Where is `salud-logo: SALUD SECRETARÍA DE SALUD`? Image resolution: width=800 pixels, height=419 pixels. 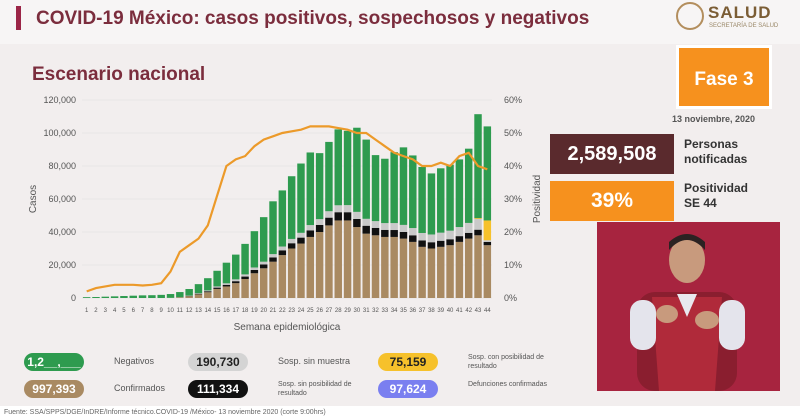
salud-logo: SALUD SECRETARÍA DE SALUD is located at coordinates (731, 18).